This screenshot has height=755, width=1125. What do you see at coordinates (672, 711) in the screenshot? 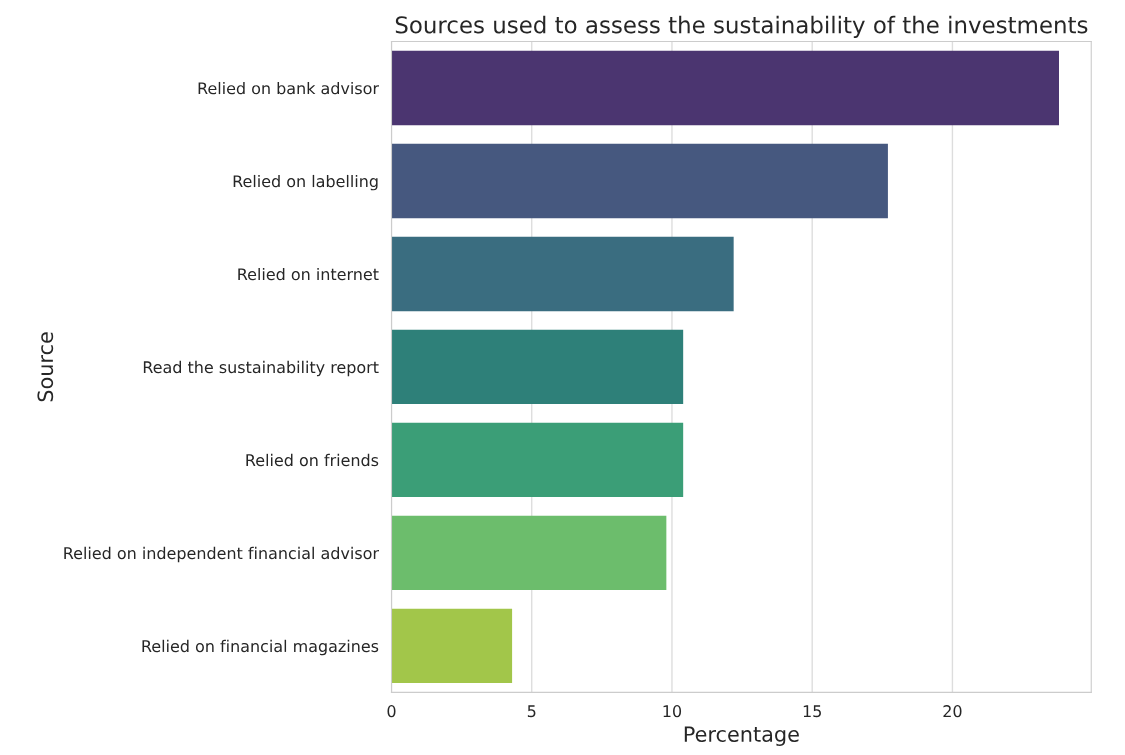
I see `x-tick-label: 10` at bounding box center [672, 711].